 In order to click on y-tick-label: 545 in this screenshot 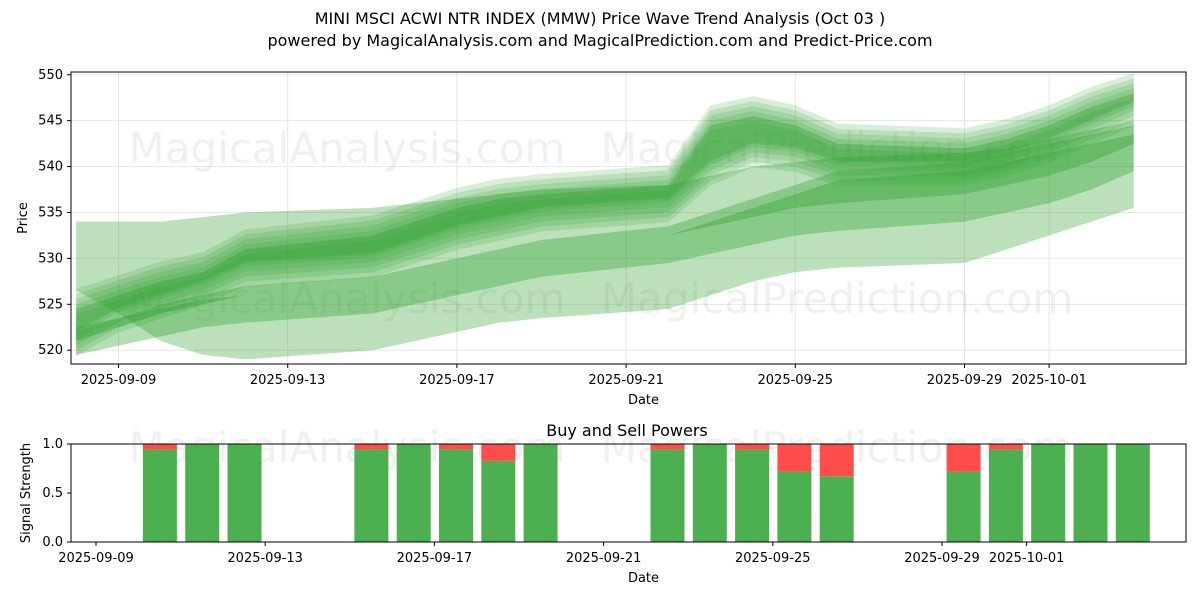, I will do `click(50, 121)`.